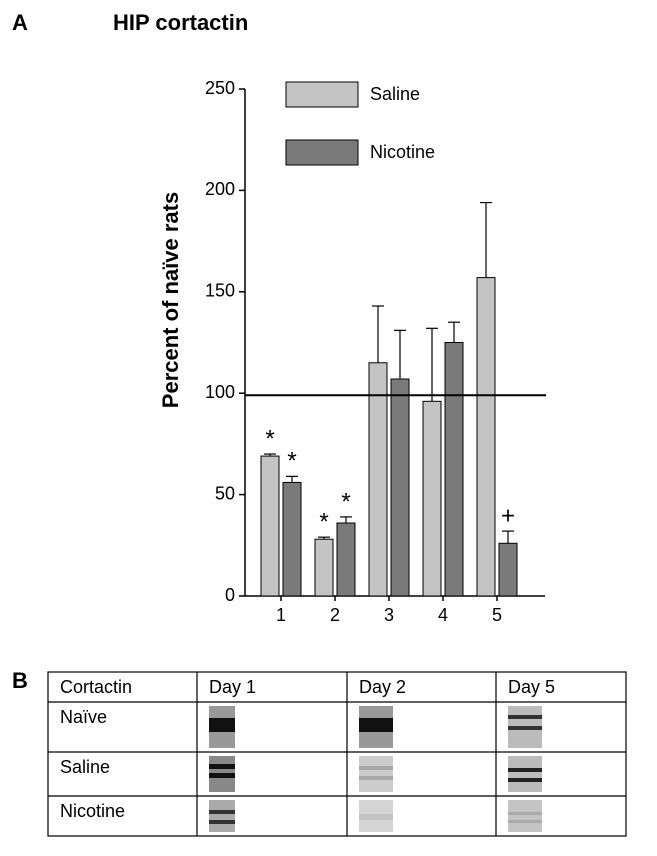 The height and width of the screenshot is (856, 657). I want to click on y-tick-label: 150, so click(220, 291).